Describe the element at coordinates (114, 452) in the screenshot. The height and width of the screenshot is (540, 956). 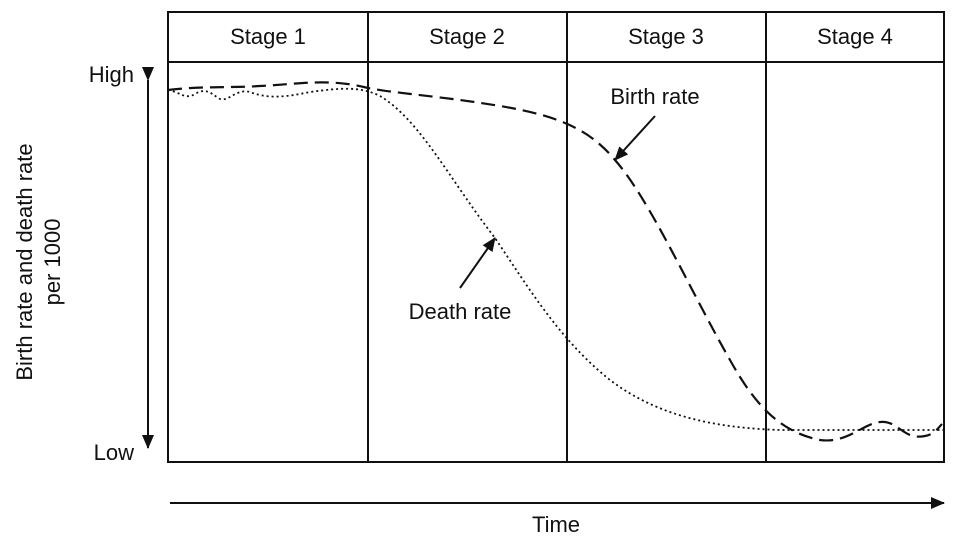
I see `y-low-label: Low` at that location.